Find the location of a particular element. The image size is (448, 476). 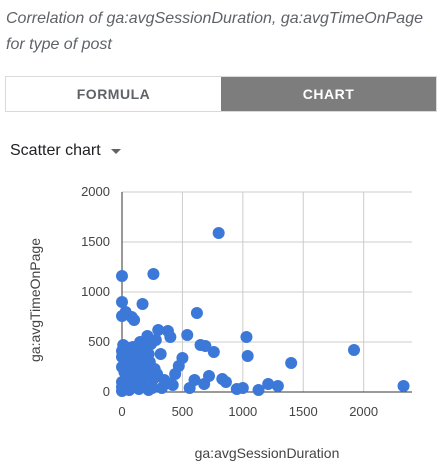

editor-tabs: FORMULA CHART is located at coordinates (221, 94).